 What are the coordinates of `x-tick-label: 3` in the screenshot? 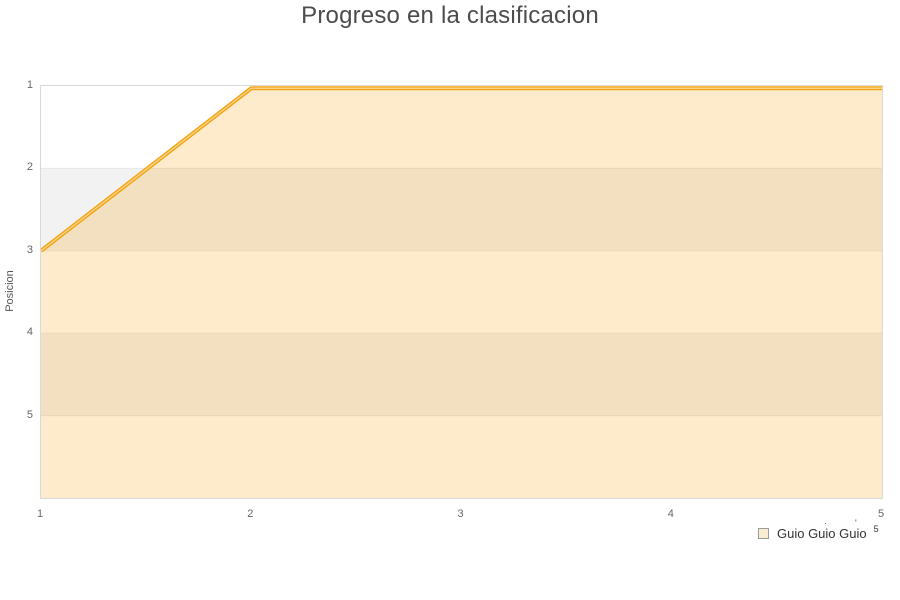 It's located at (460, 514).